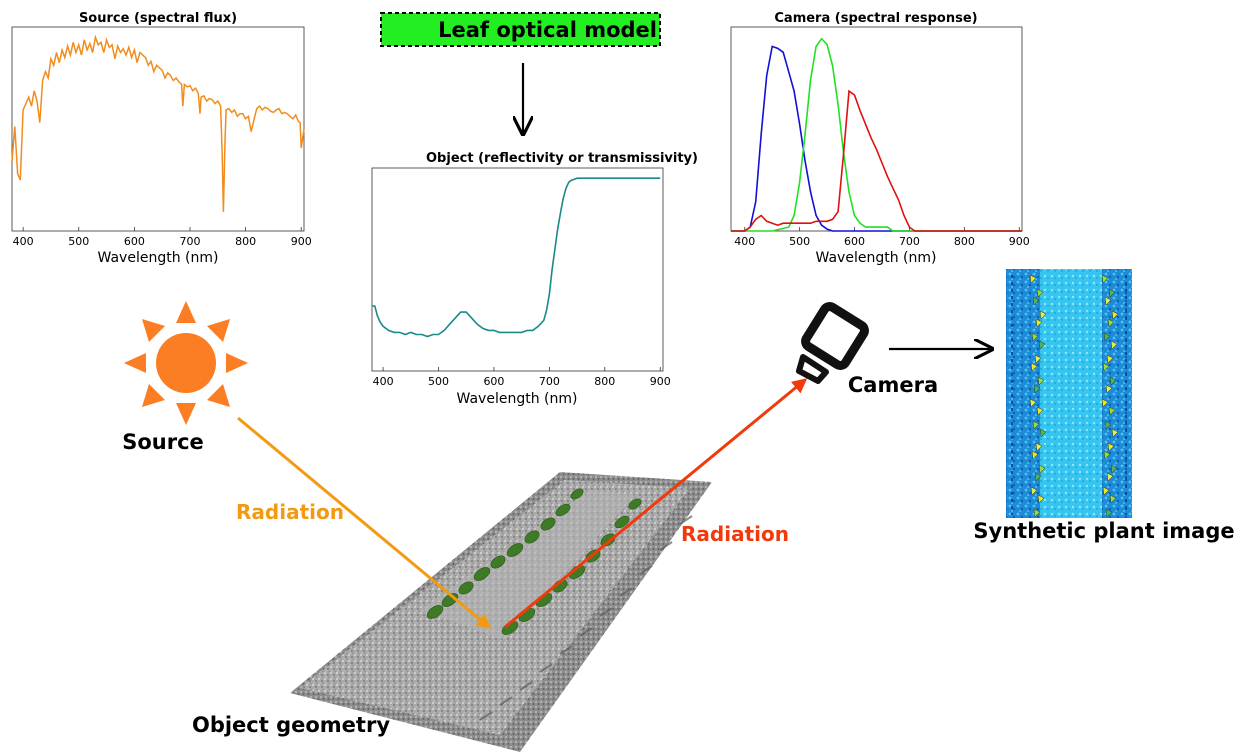 Image resolution: width=1247 pixels, height=755 pixels. What do you see at coordinates (516, 257) in the screenshot?
I see `object-reflectivity-line` at bounding box center [516, 257].